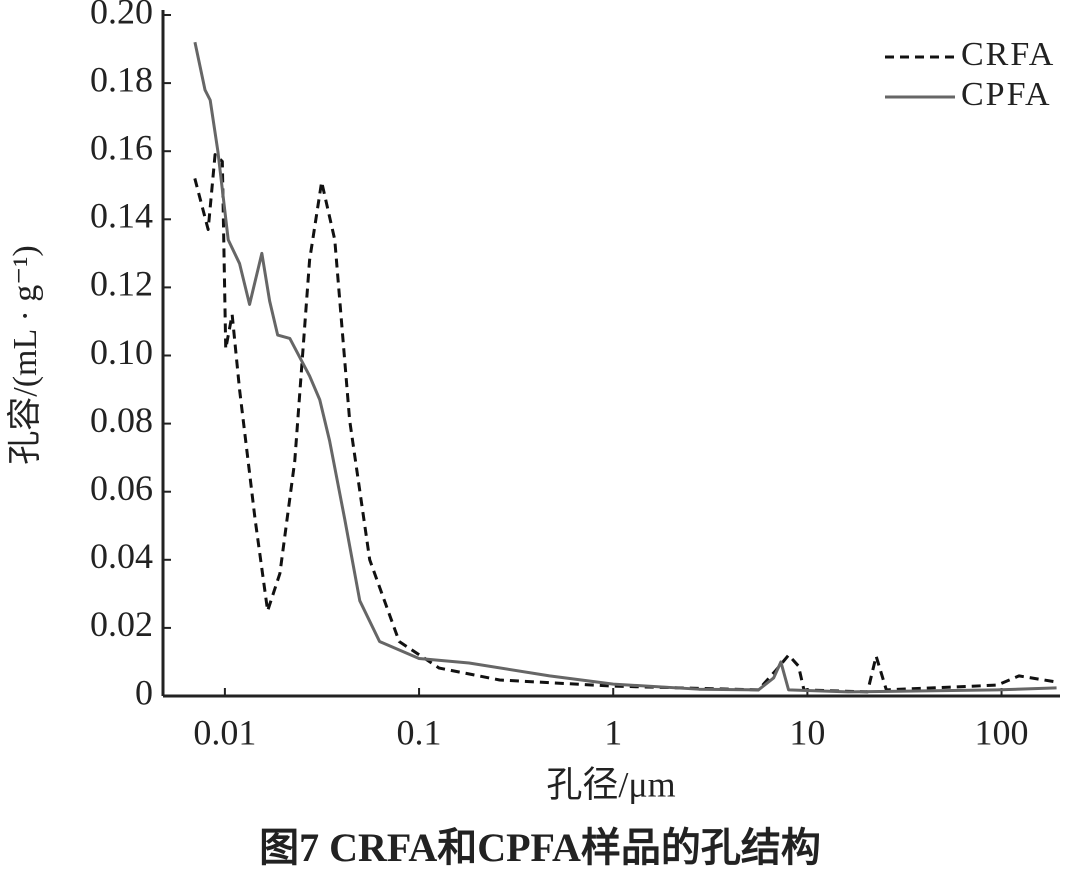  Describe the element at coordinates (121, 79) in the screenshot. I see `y-tick-label: 0.18` at that location.